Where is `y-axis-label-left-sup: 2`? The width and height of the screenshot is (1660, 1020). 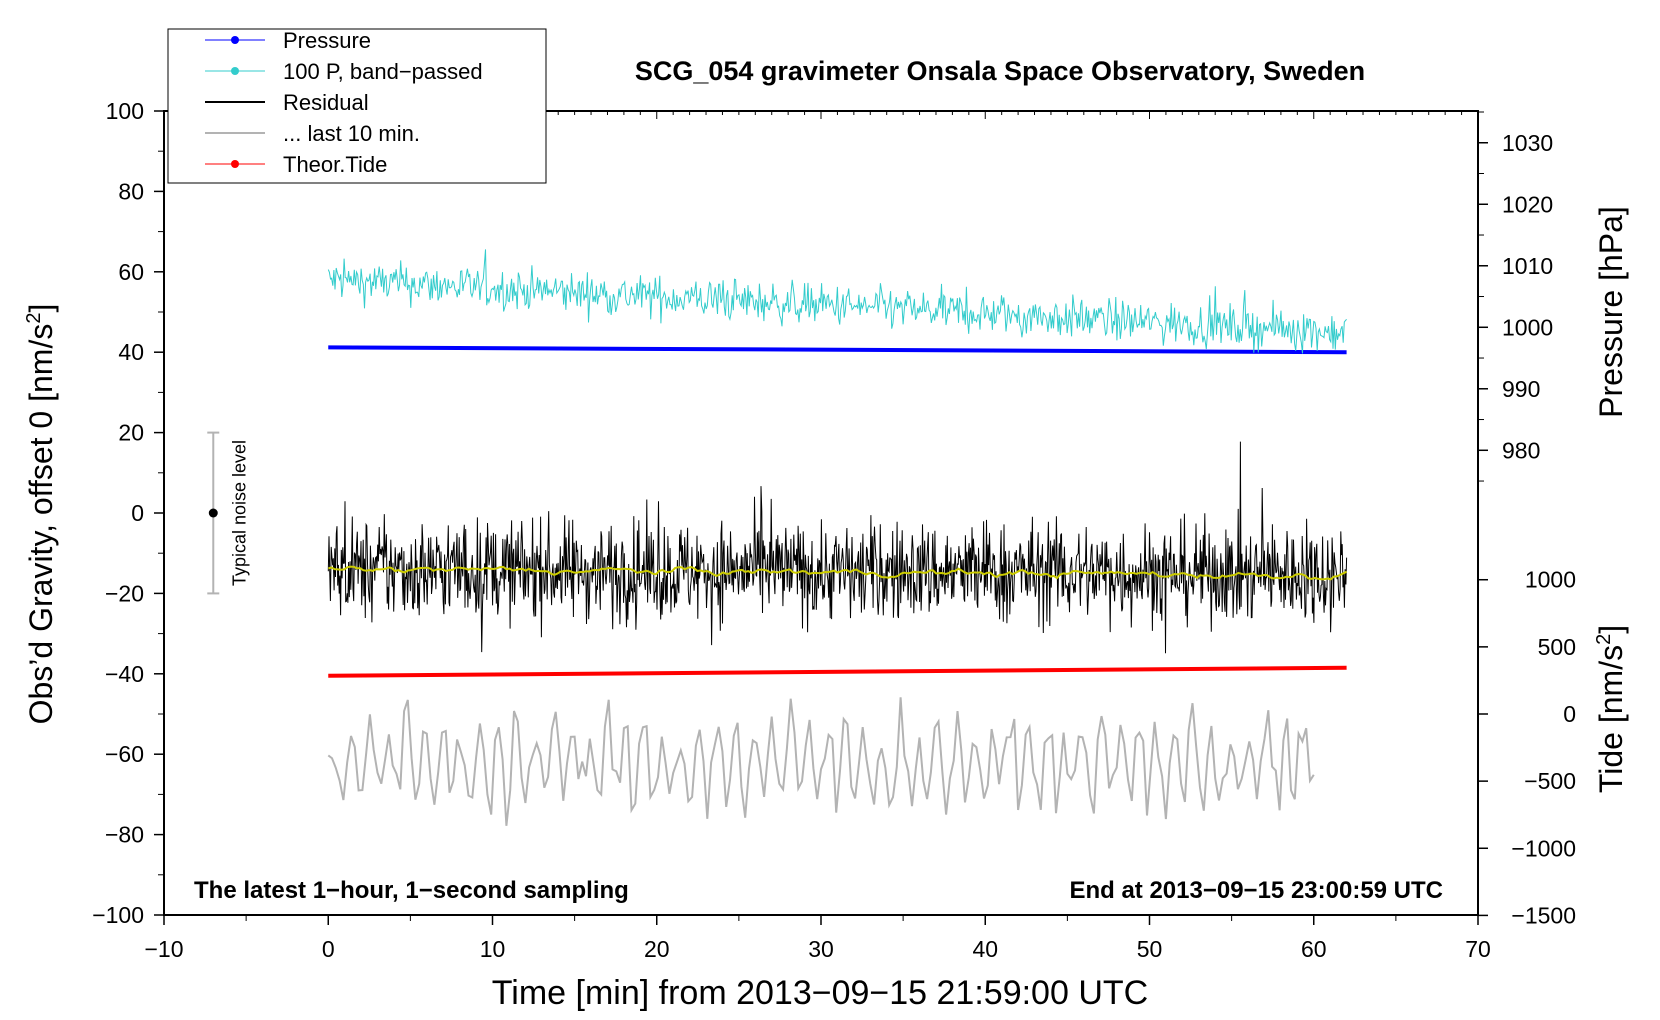
y-axis-label-left-sup: 2 is located at coordinates (34, 318).